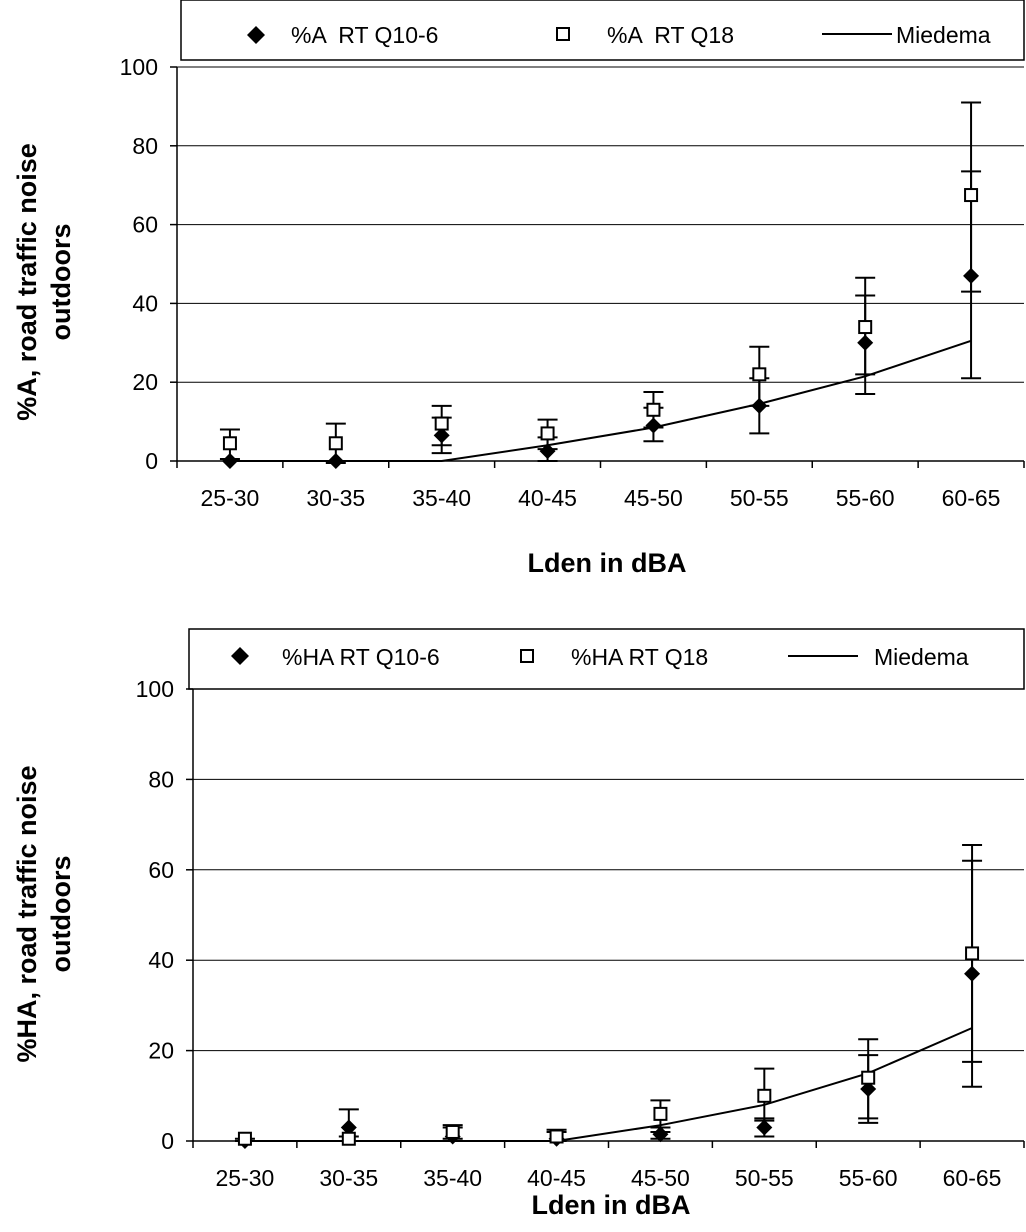  Describe the element at coordinates (44, 282) in the screenshot. I see `y-axis-title: %A, road traffic noise outdoors` at that location.